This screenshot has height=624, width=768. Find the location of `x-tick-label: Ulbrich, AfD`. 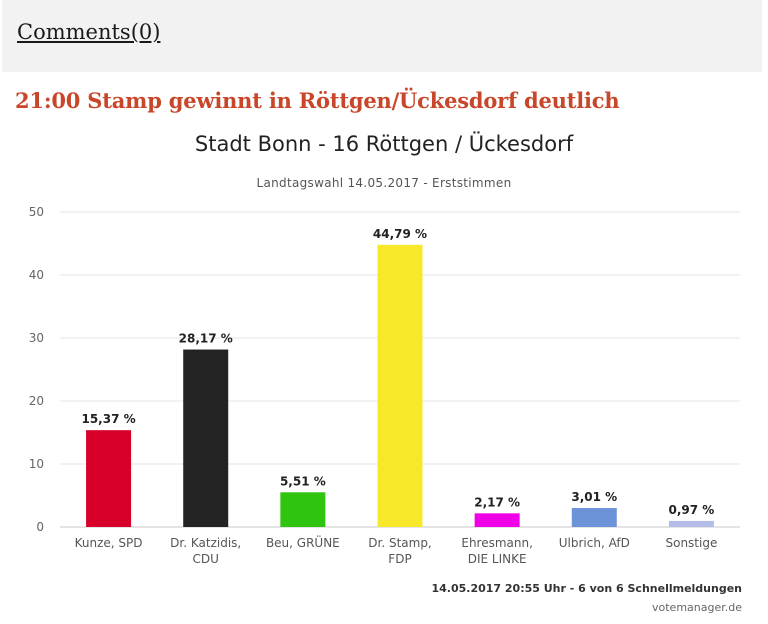

x-tick-label: Ulbrich, AfD is located at coordinates (594, 543).